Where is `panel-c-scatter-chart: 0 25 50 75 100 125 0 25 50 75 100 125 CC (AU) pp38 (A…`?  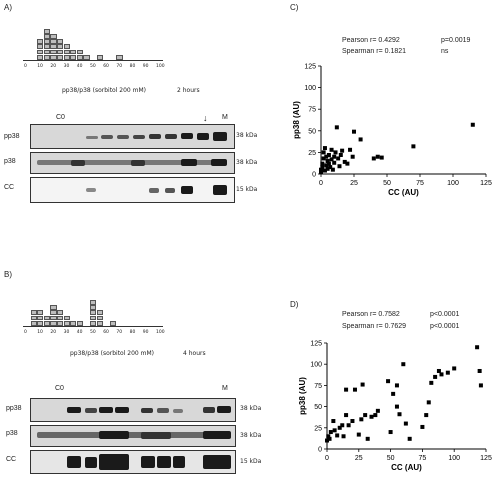 panel-c-scatter-chart: 0 25 50 75 100 125 0 25 50 75 100 125 CC (AU) pp38 (A… is located at coordinates (392, 131).